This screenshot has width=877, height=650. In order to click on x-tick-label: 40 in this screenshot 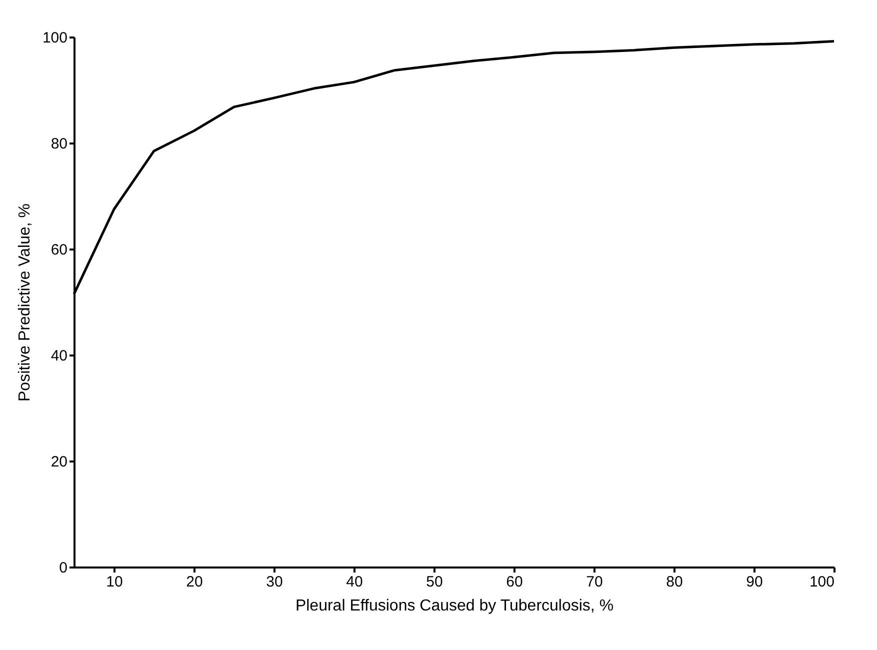, I will do `click(354, 582)`.